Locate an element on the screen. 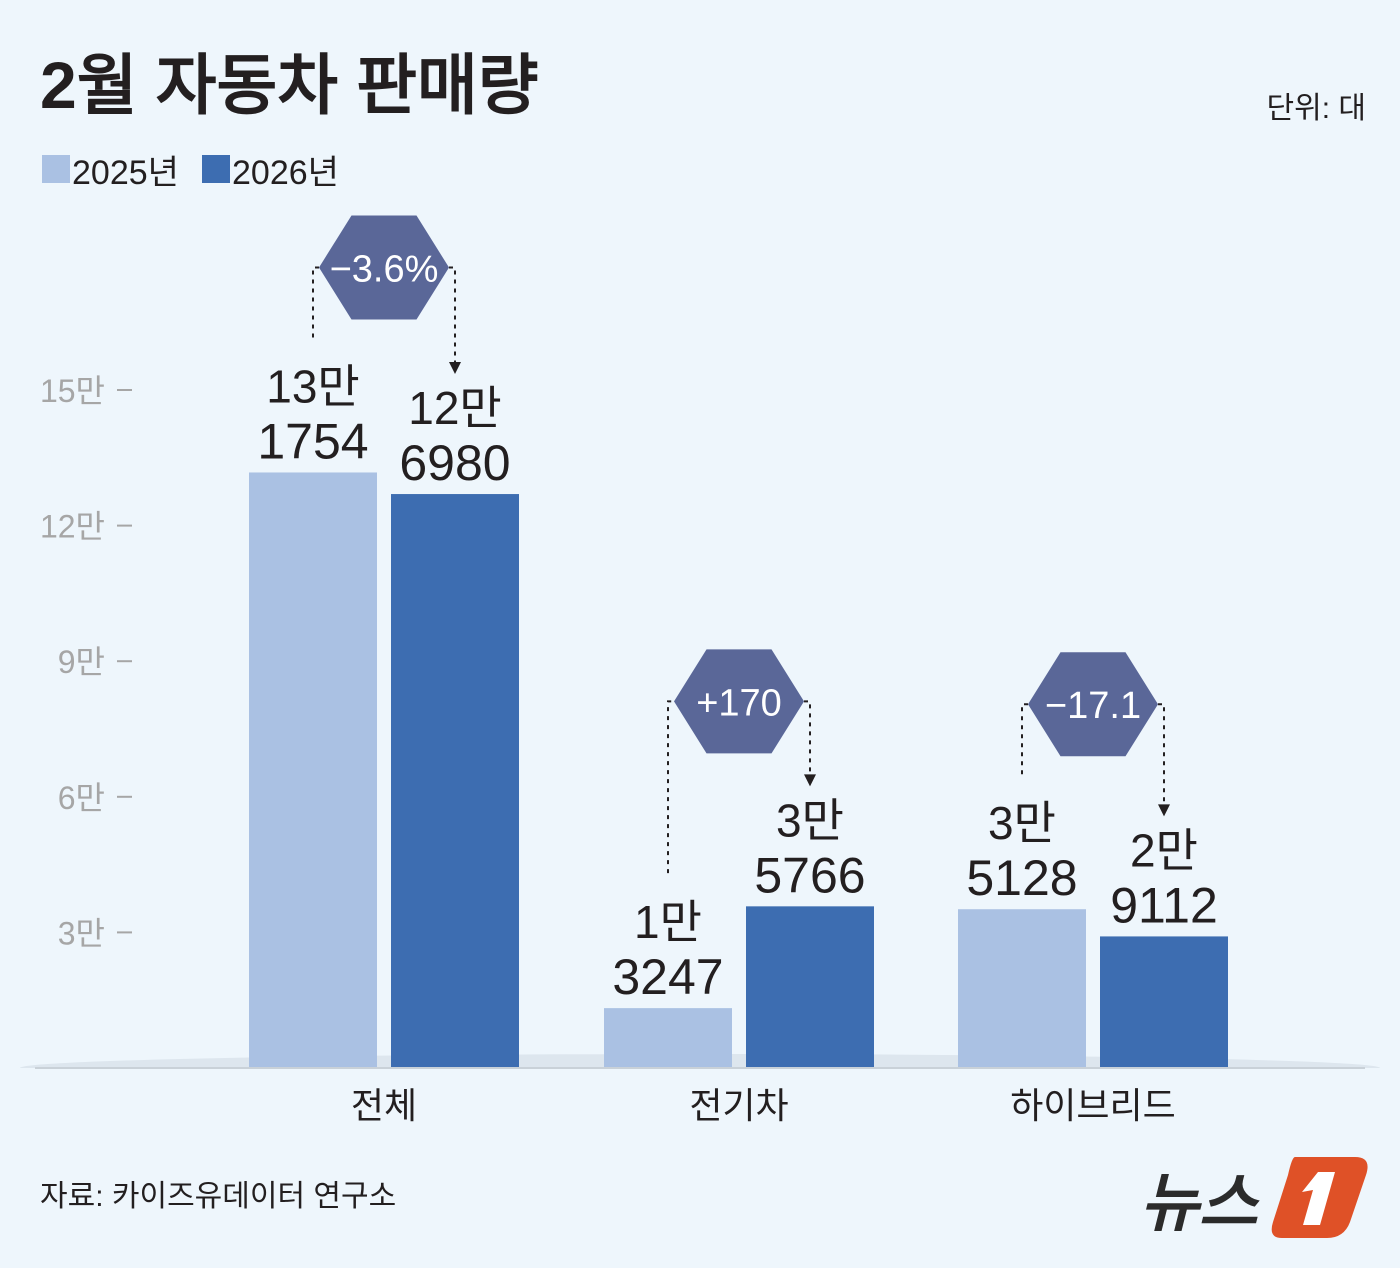 The height and width of the screenshot is (1268, 1400). legend-label-2025: 2025년 is located at coordinates (125, 173).